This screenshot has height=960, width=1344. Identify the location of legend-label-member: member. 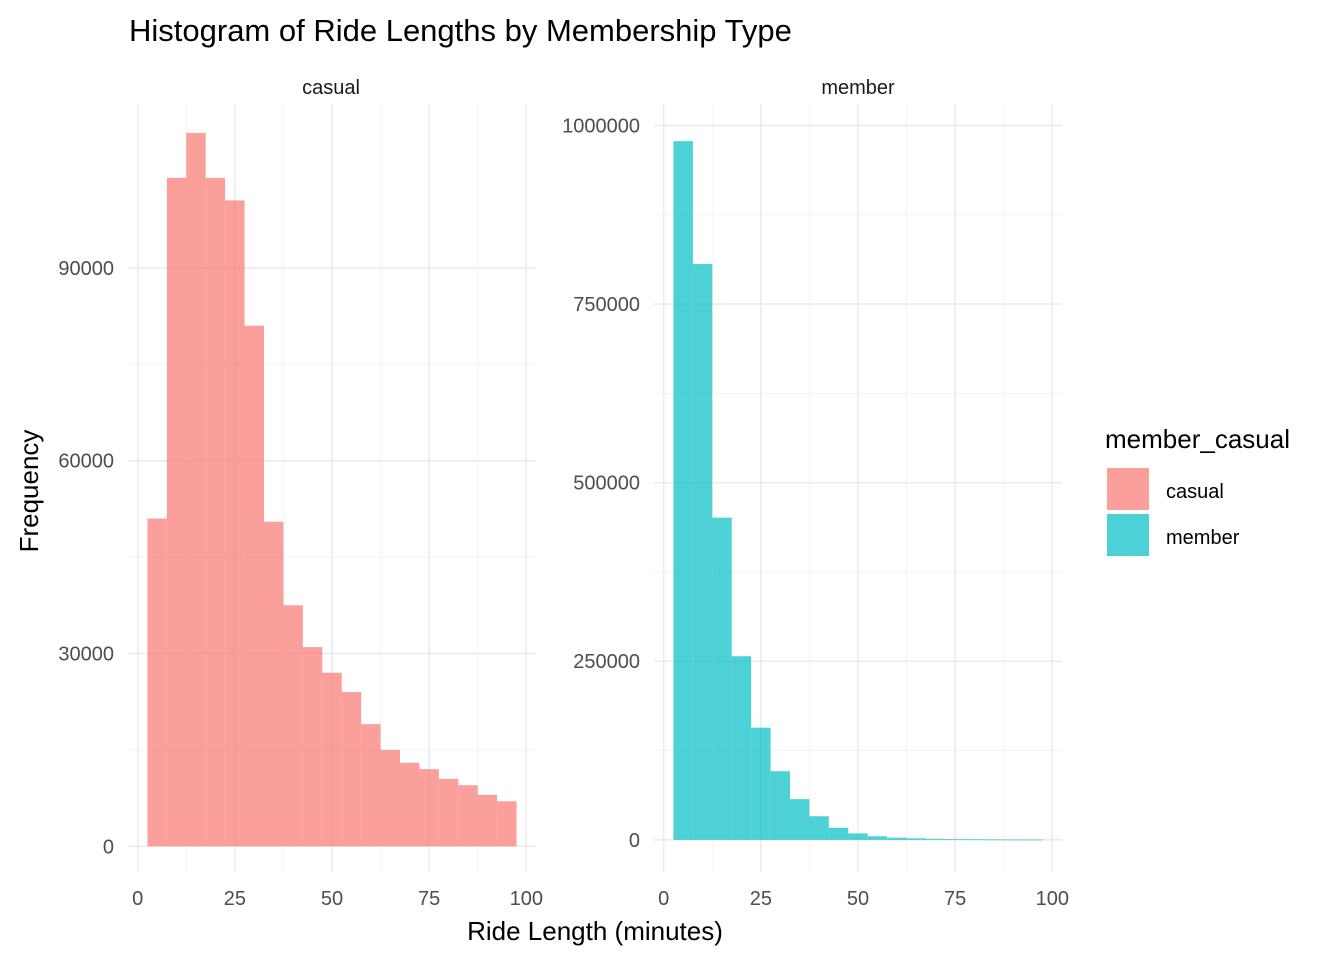
(1203, 538).